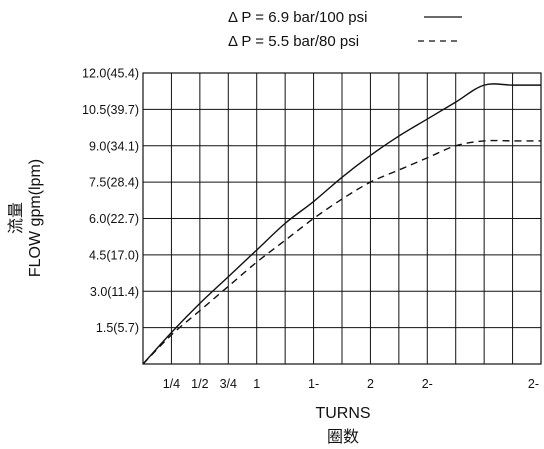 The height and width of the screenshot is (449, 544). I want to click on y-axis-label-cn: 流量, so click(16, 218).